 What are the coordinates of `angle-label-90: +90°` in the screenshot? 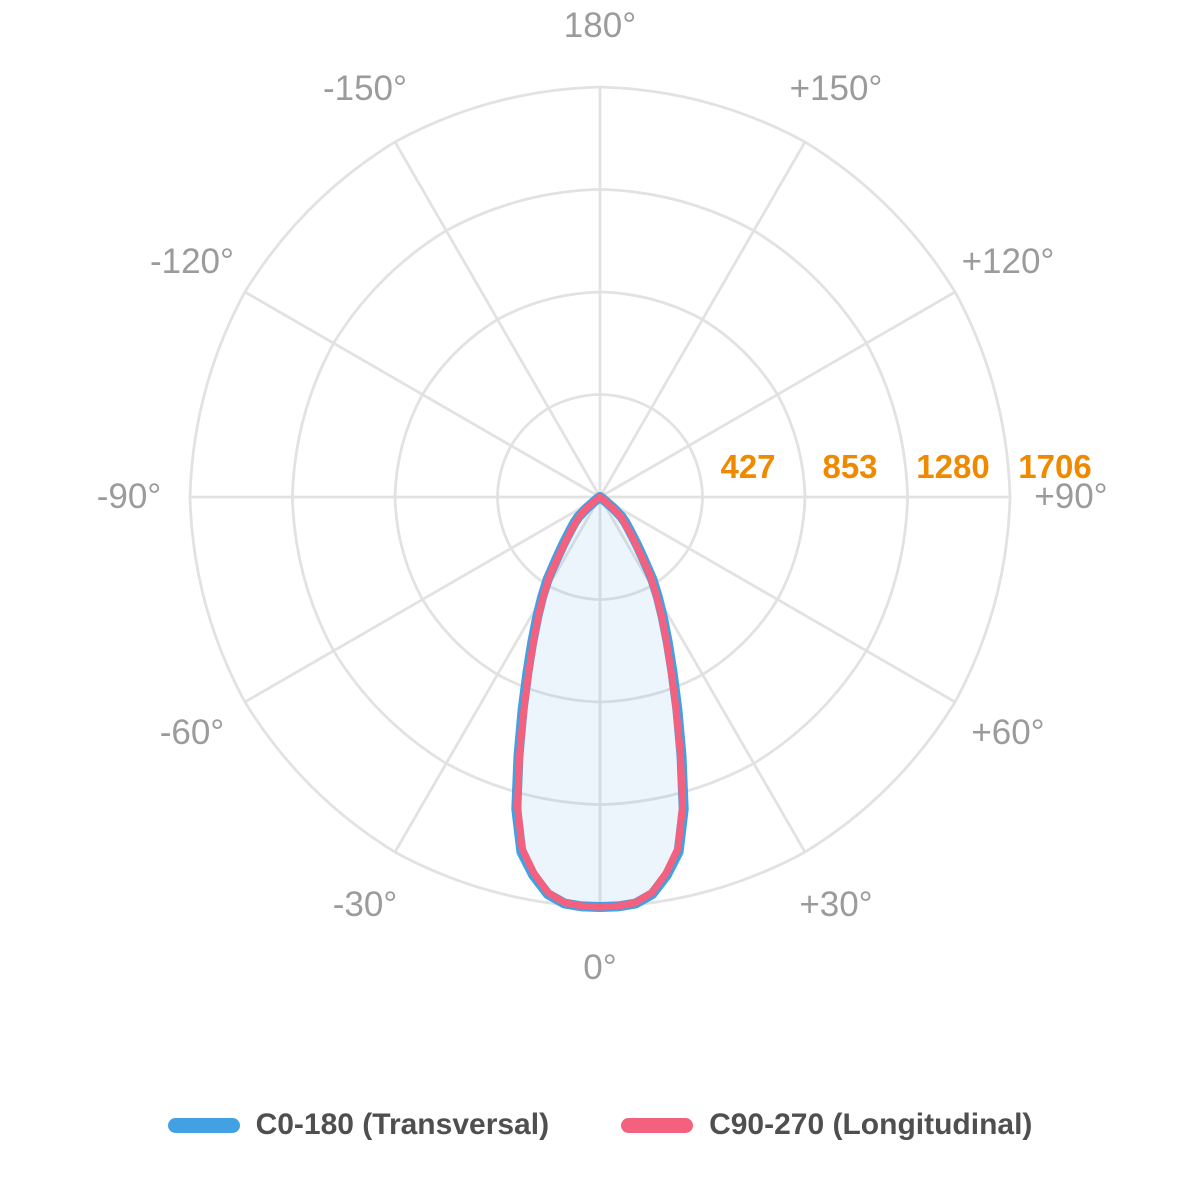 It's located at (1071, 496).